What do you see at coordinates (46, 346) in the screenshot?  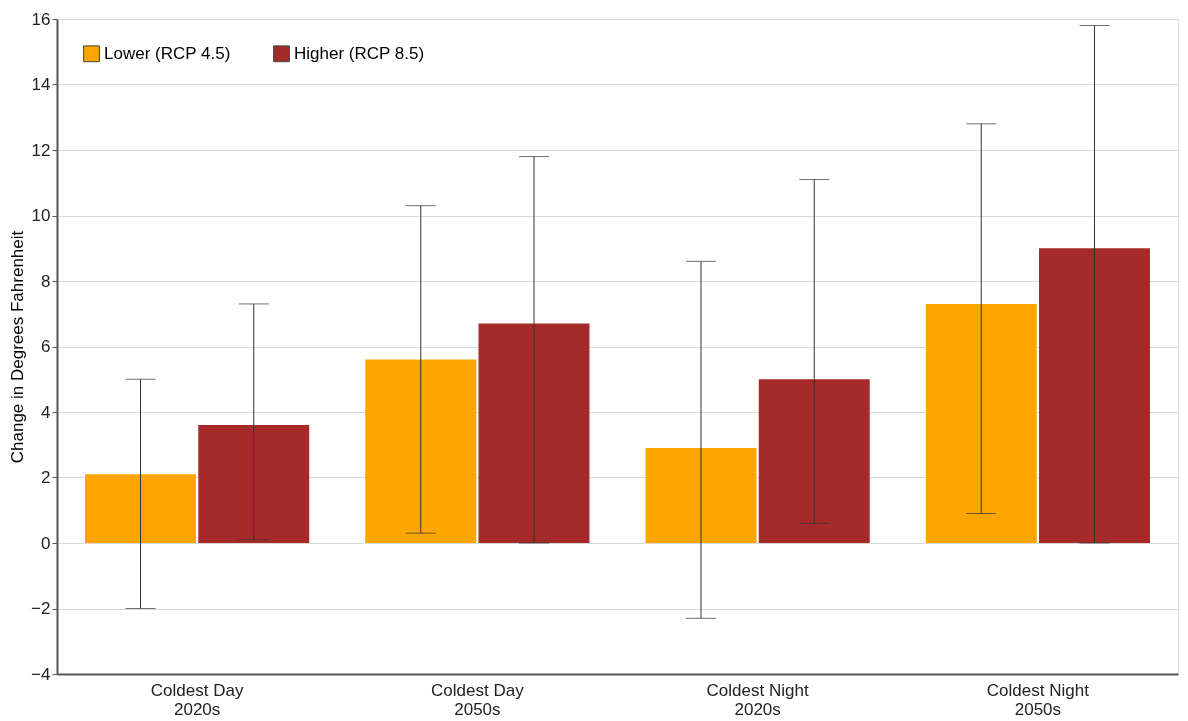 I see `y-tick-label: 6` at bounding box center [46, 346].